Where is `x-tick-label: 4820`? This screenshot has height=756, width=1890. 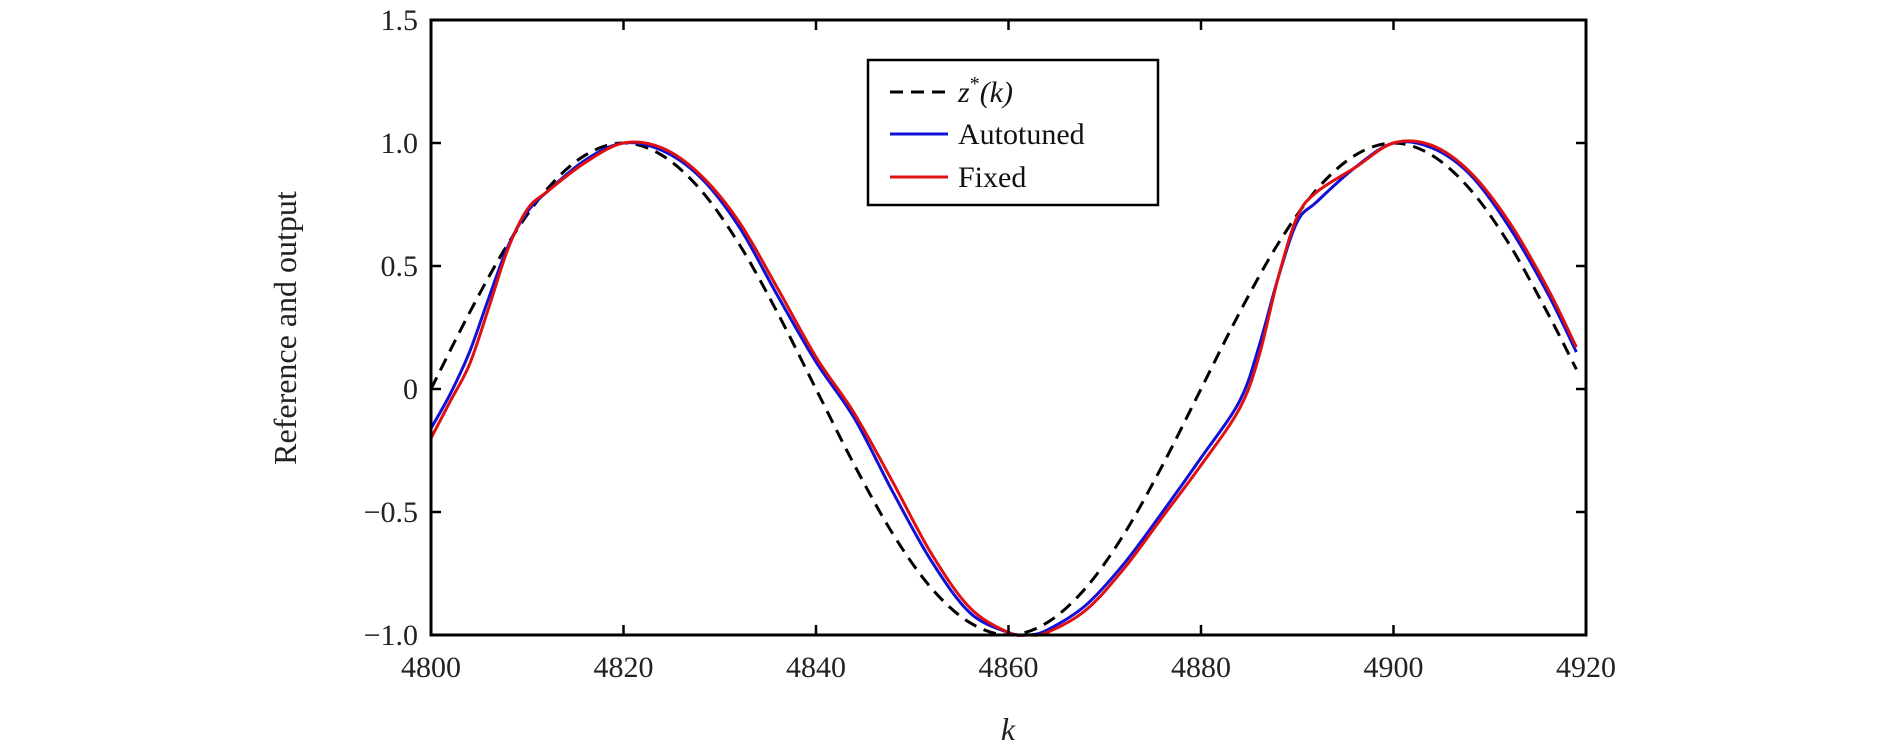
x-tick-label: 4820 is located at coordinates (624, 667).